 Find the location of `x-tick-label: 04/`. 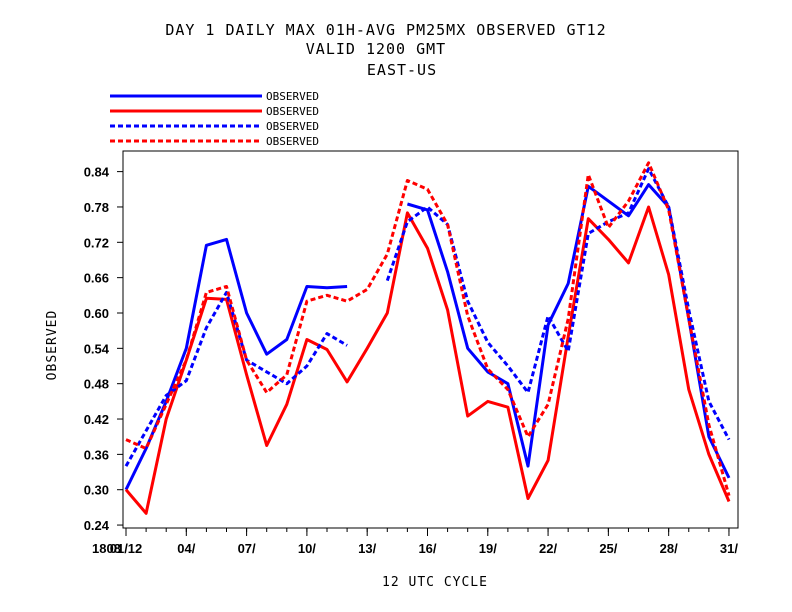

x-tick-label: 04/ is located at coordinates (186, 548).